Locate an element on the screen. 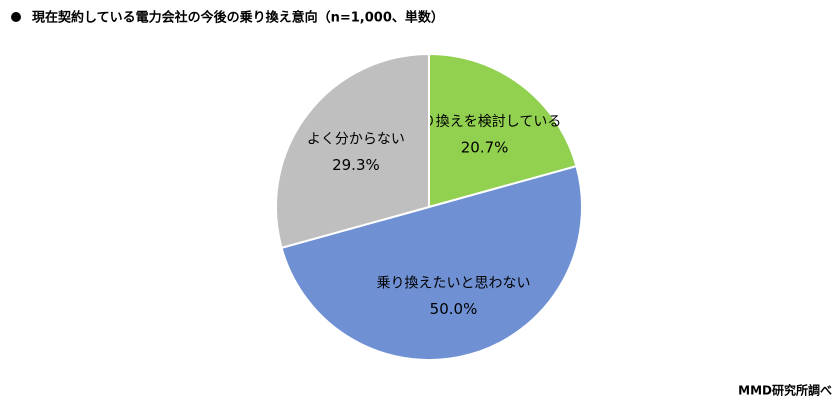  slice-category-label: 乗り換えを検討している is located at coordinates (485, 122).